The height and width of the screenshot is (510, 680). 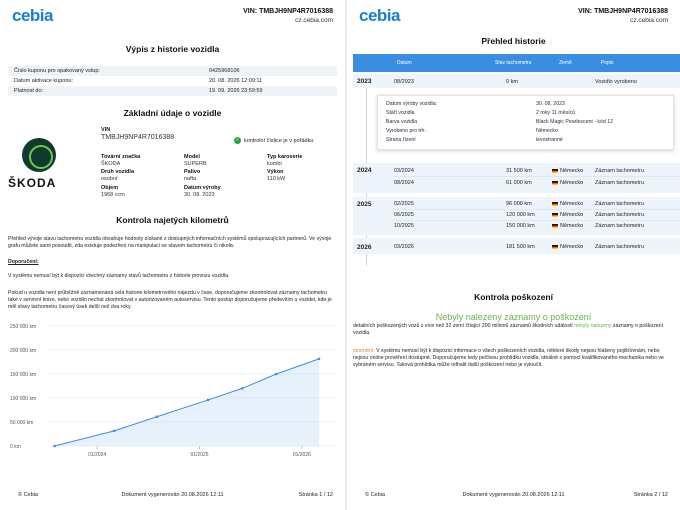 I want to click on popup-row: Stáří vozidla 2 roky 11 měsíců, so click(x=526, y=113).